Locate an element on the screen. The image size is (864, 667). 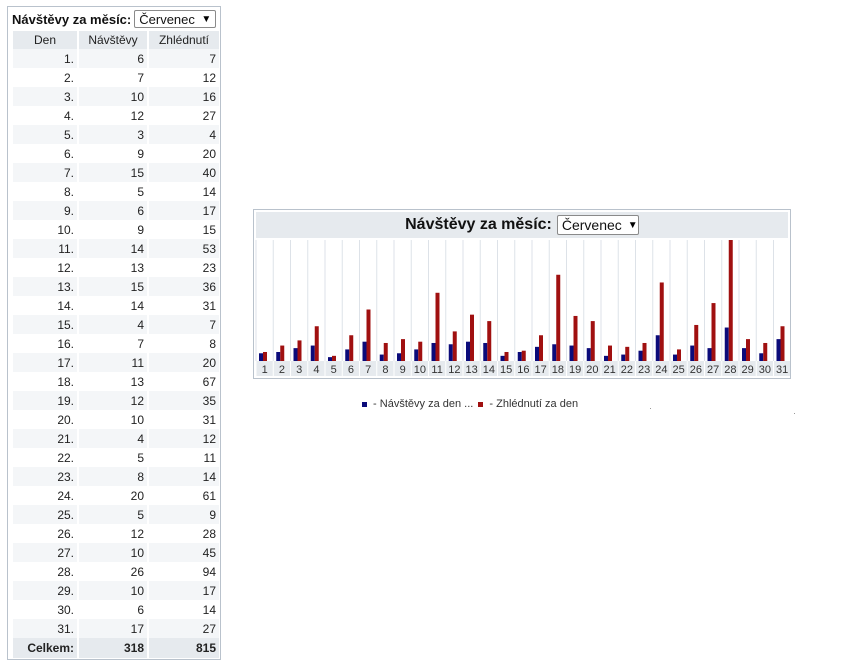
row-views: 31 is located at coordinates (184, 305).